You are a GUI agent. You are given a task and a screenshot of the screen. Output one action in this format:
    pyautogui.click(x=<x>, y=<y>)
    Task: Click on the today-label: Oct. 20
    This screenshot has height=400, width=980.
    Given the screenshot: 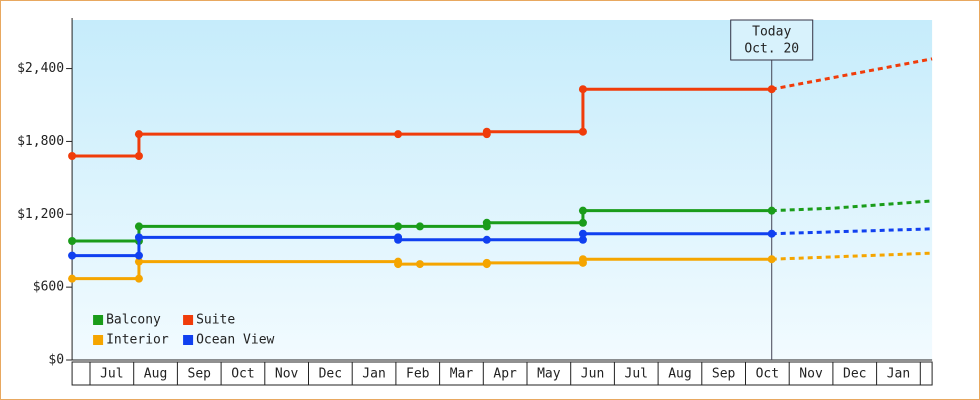 What is the action you would take?
    pyautogui.click(x=771, y=49)
    